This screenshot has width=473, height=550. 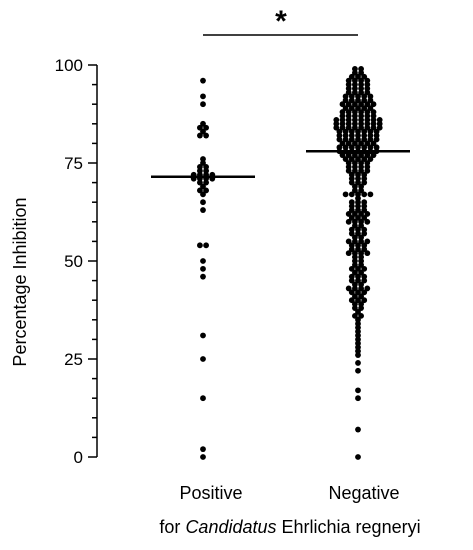 I want to click on x-category-label: Negative, so click(x=363, y=493).